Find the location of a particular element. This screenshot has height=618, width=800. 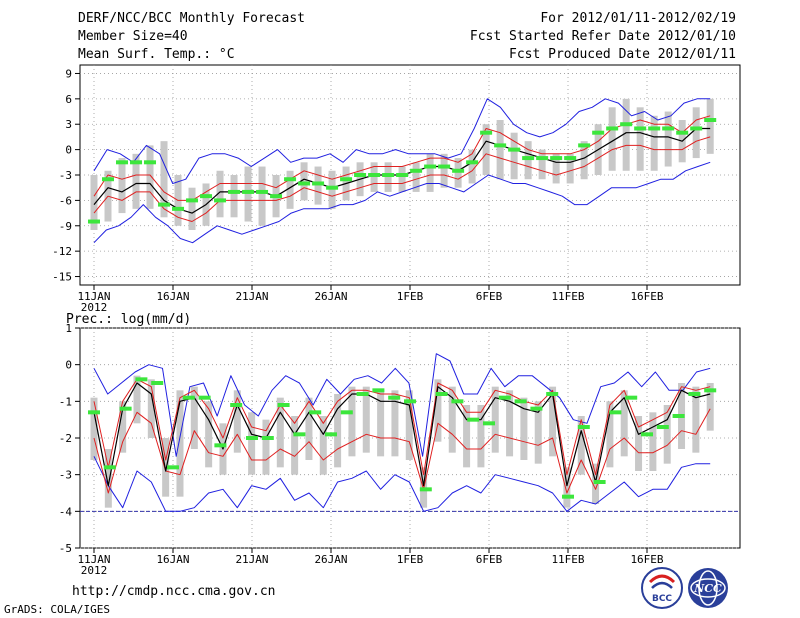

forecast-start-label: Fcst Started Refer Date 2012/01/10 is located at coordinates (602, 36).